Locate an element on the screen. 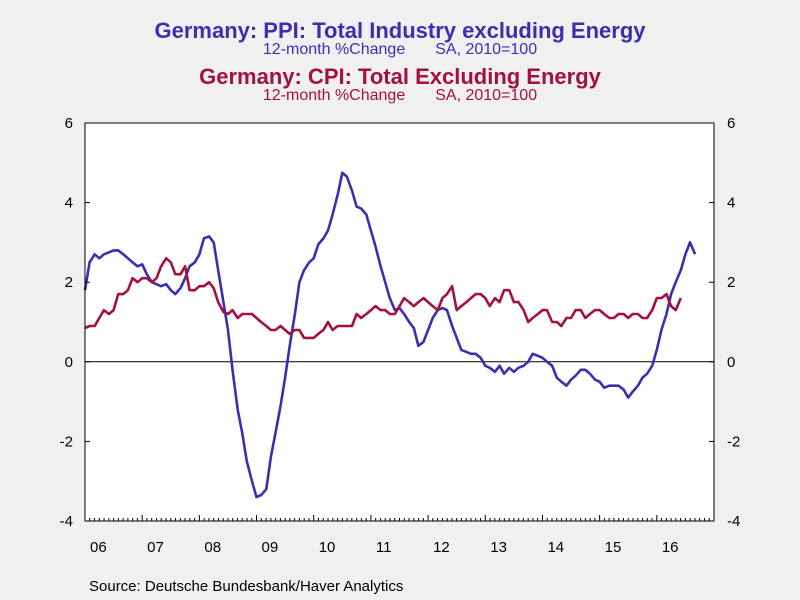  cpi-subtitle-right: SA, 2010=100 is located at coordinates (486, 95).